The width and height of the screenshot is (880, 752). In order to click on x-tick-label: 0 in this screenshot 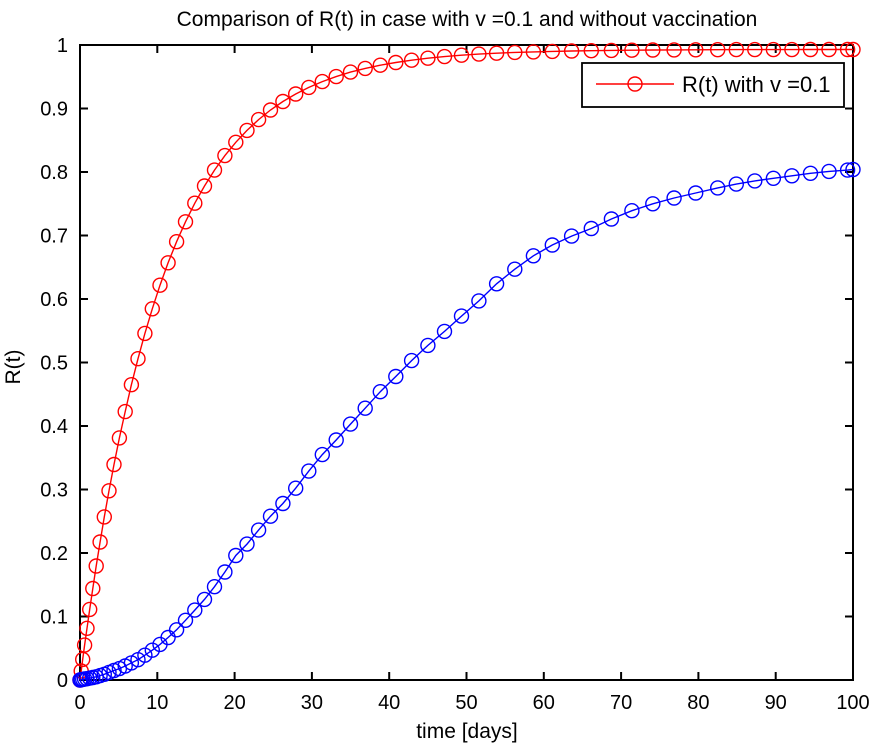, I will do `click(79, 703)`.